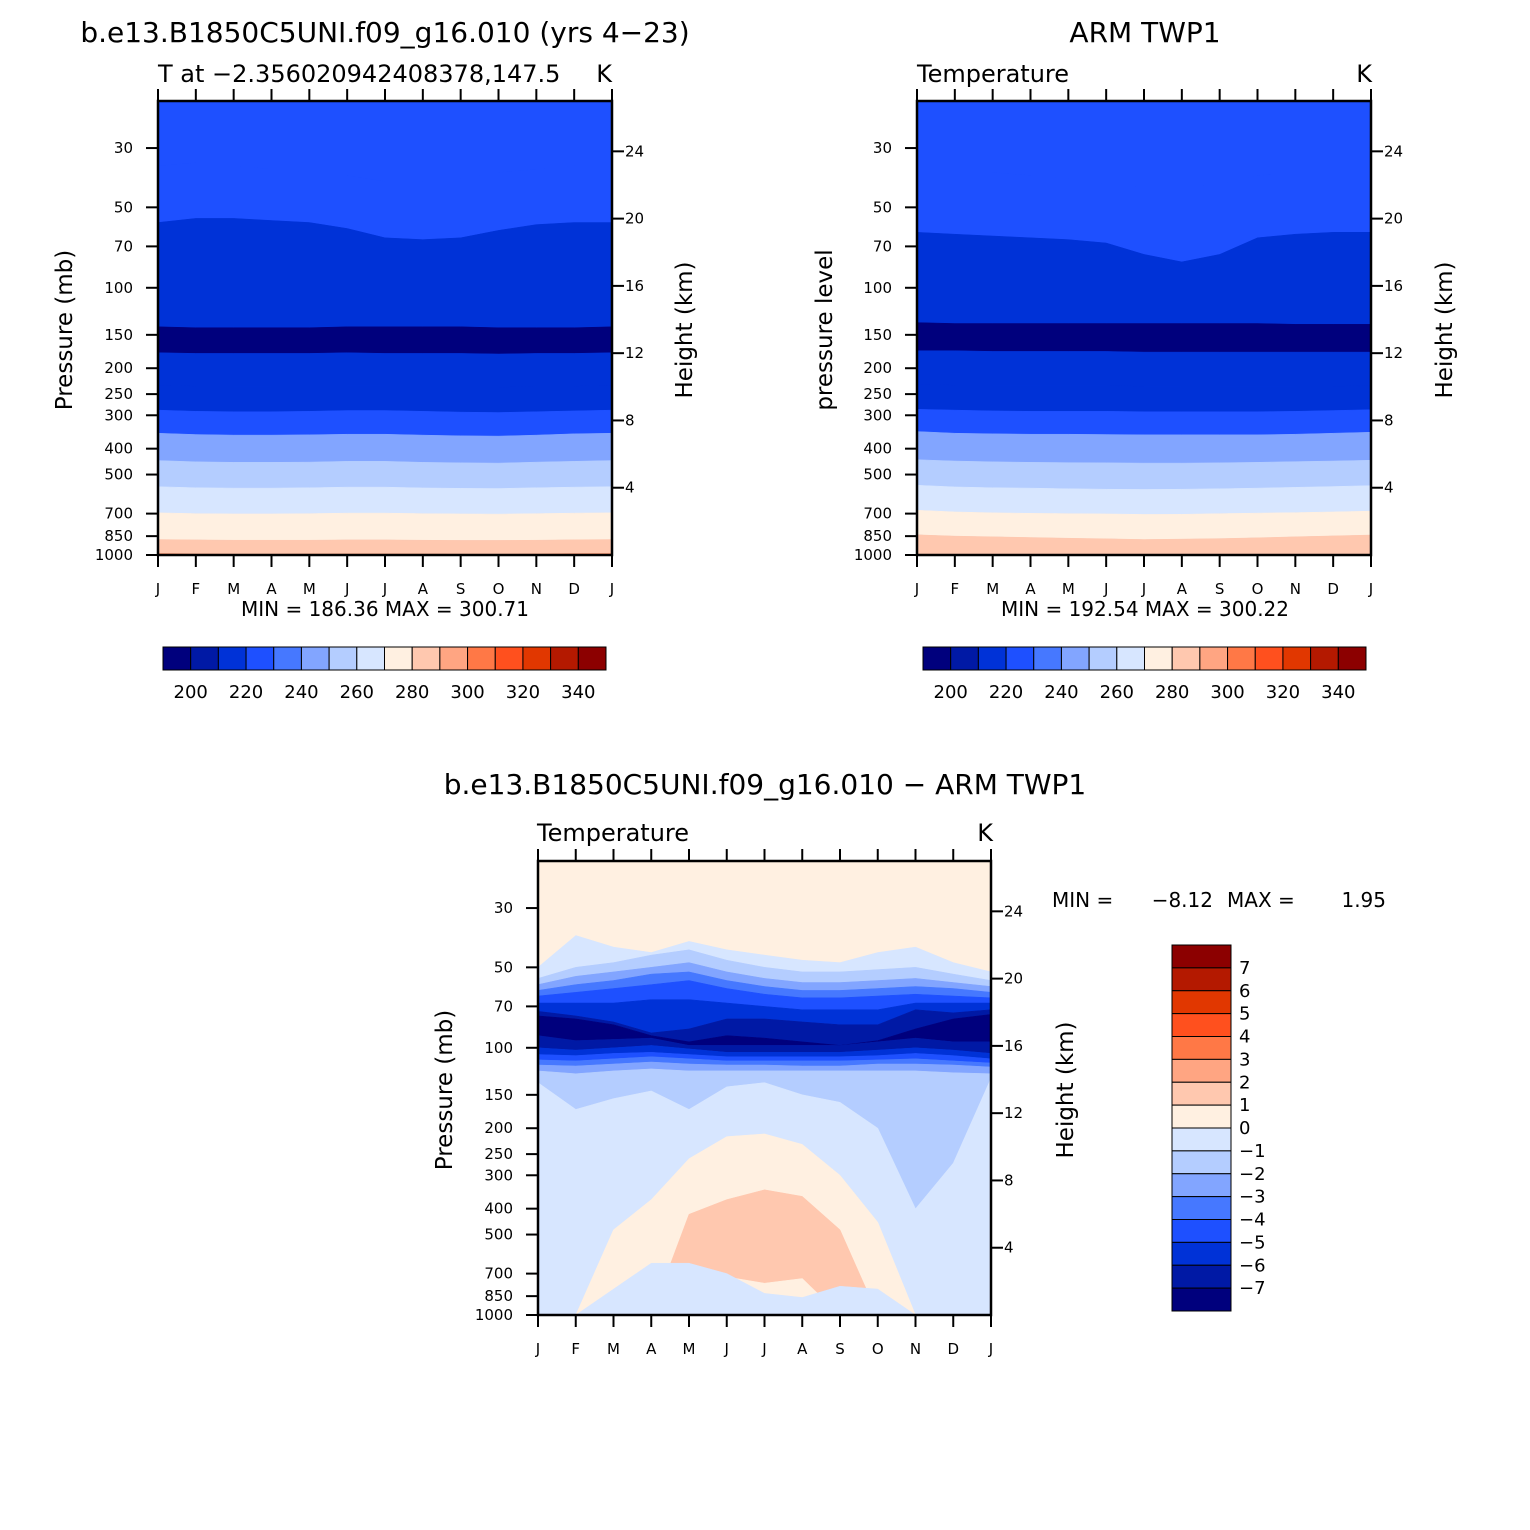  I want to click on colorbar-label: 260, so click(1117, 692).